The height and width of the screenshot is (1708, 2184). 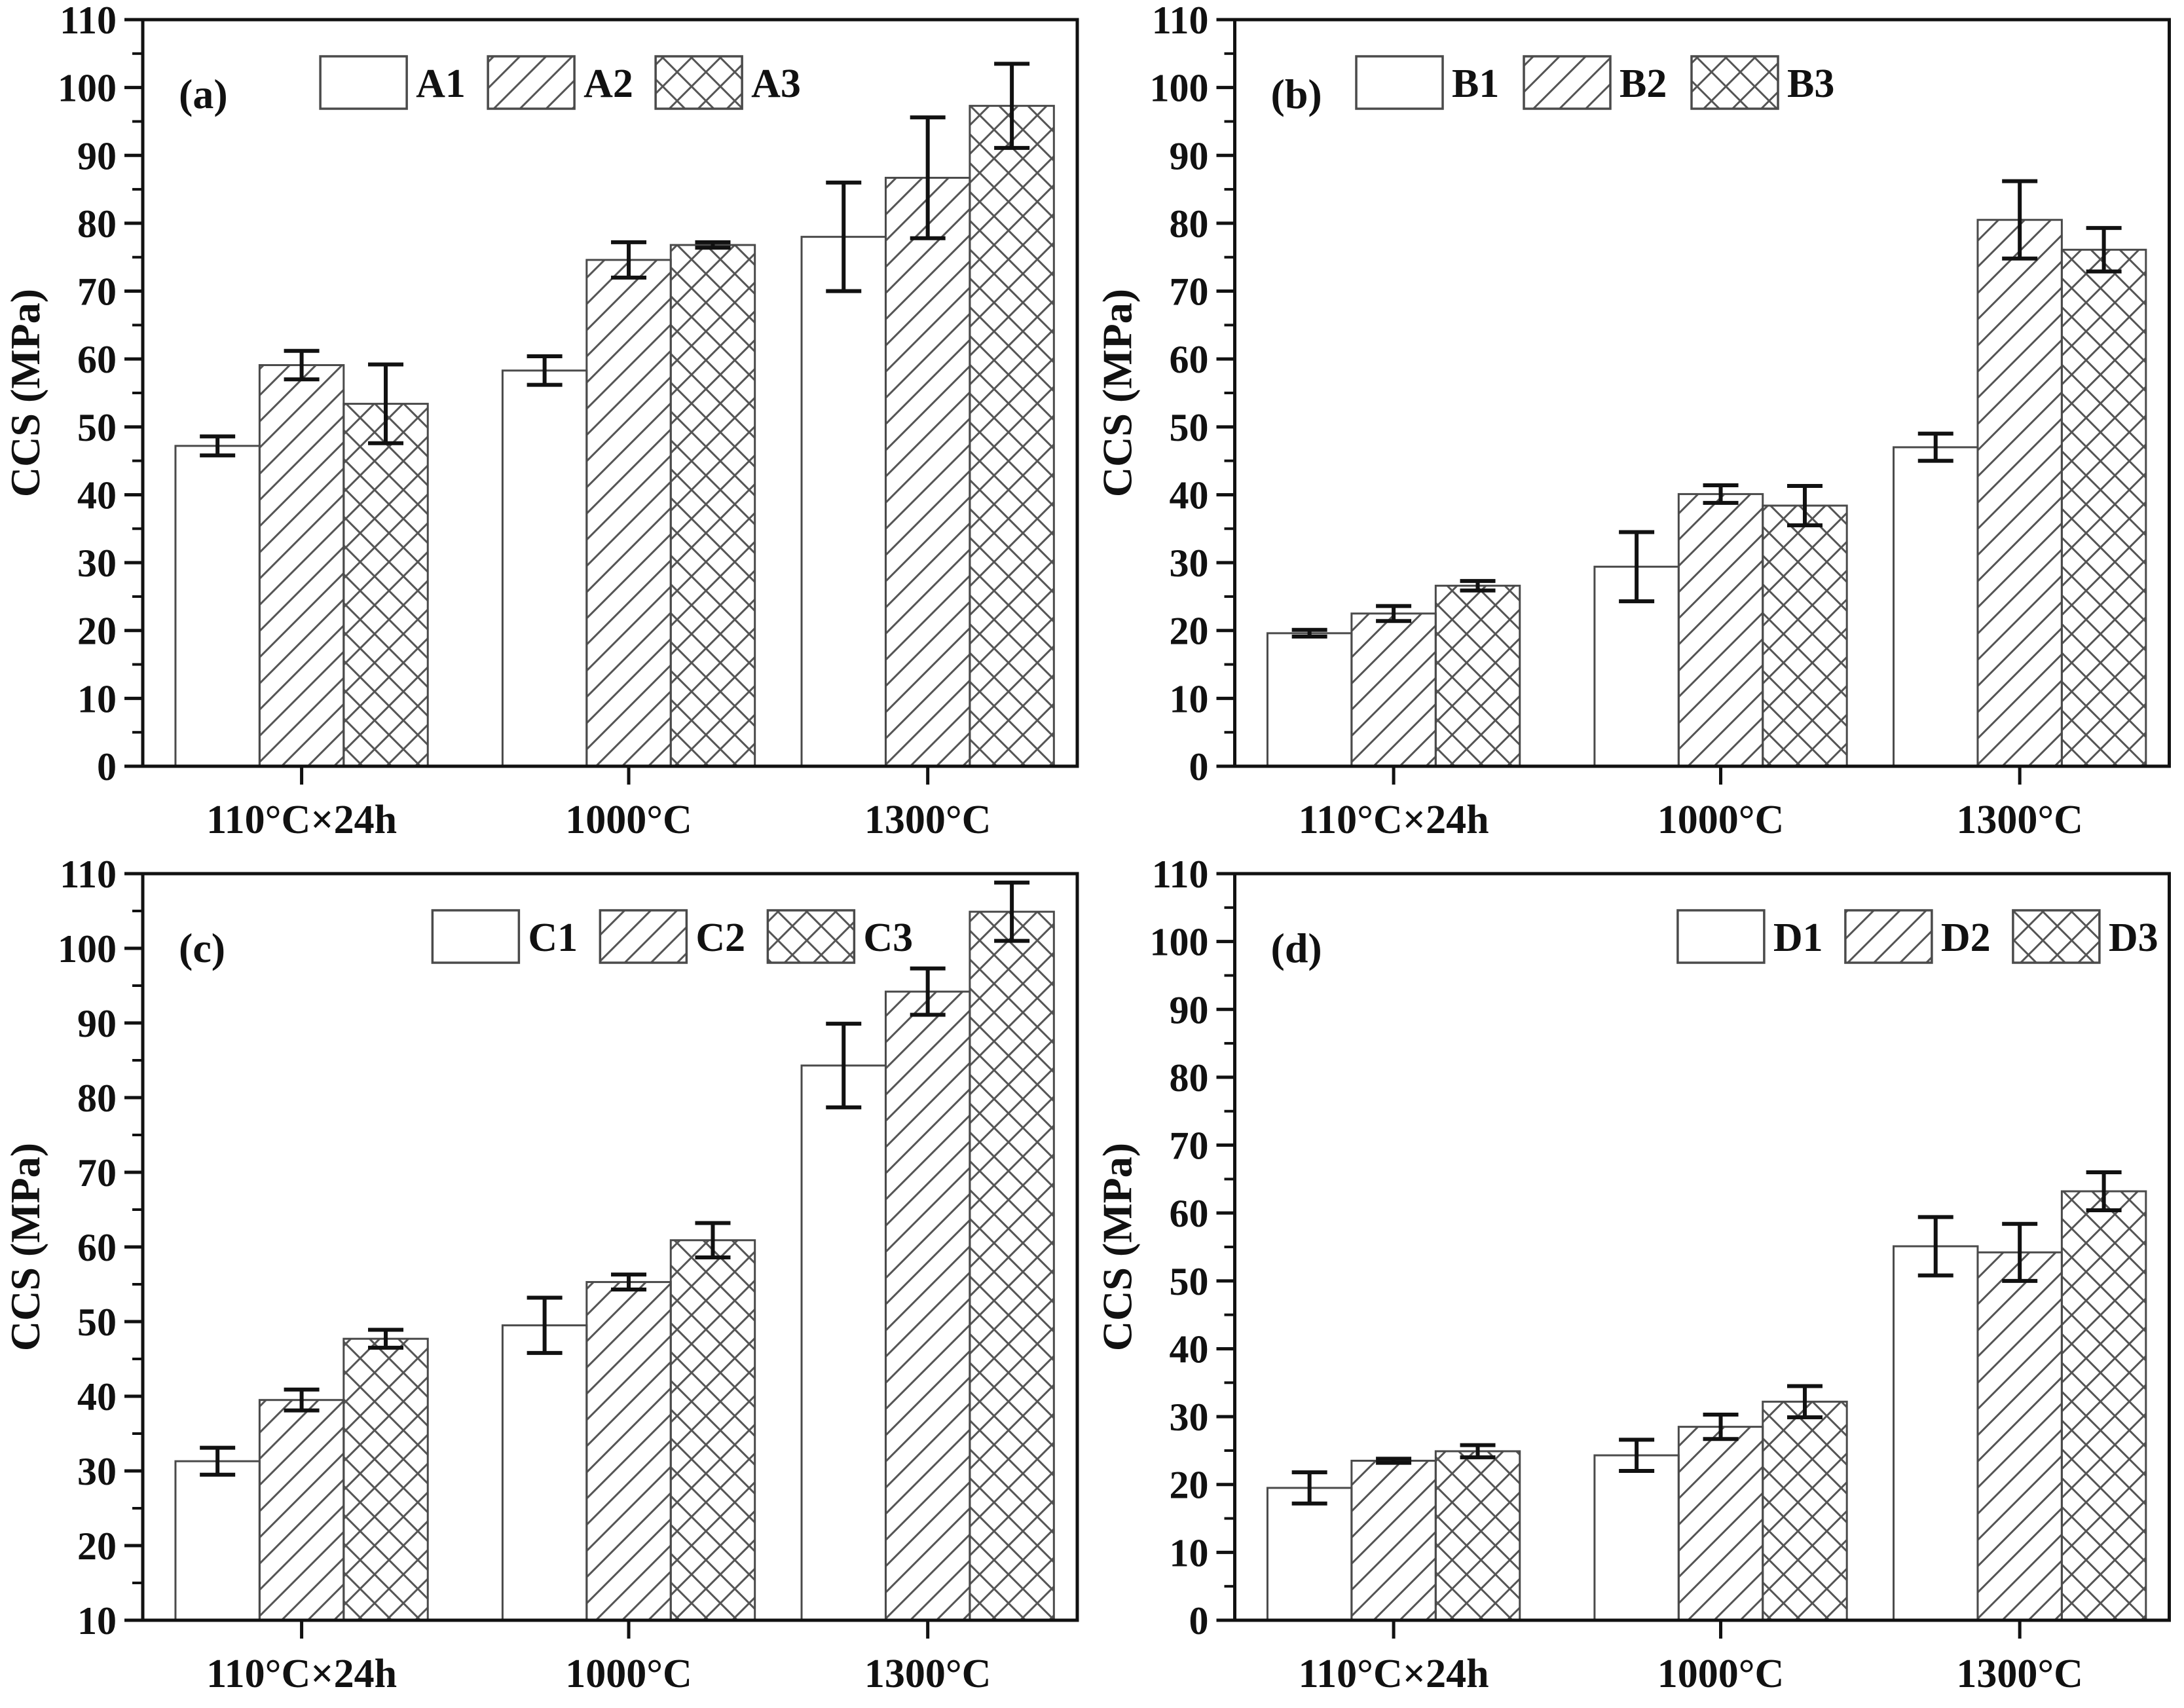 What do you see at coordinates (643, 936) in the screenshot?
I see `legend-swatch-diagonal` at bounding box center [643, 936].